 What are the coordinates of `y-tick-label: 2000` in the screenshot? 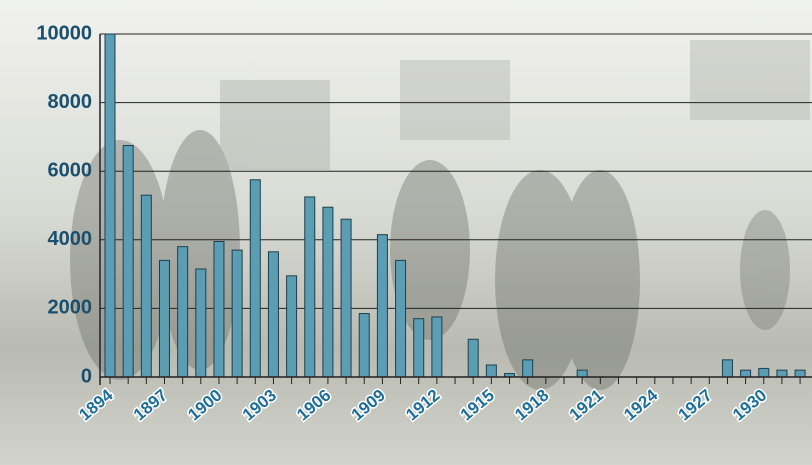 It's located at (70, 308).